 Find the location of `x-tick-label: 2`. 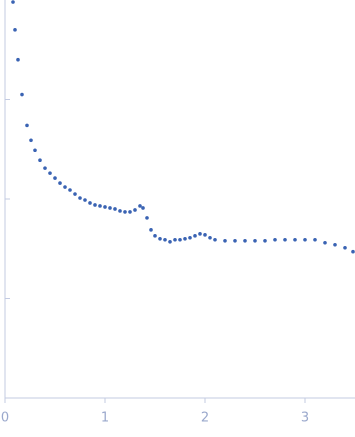

x-tick-label: 2 is located at coordinates (205, 418).